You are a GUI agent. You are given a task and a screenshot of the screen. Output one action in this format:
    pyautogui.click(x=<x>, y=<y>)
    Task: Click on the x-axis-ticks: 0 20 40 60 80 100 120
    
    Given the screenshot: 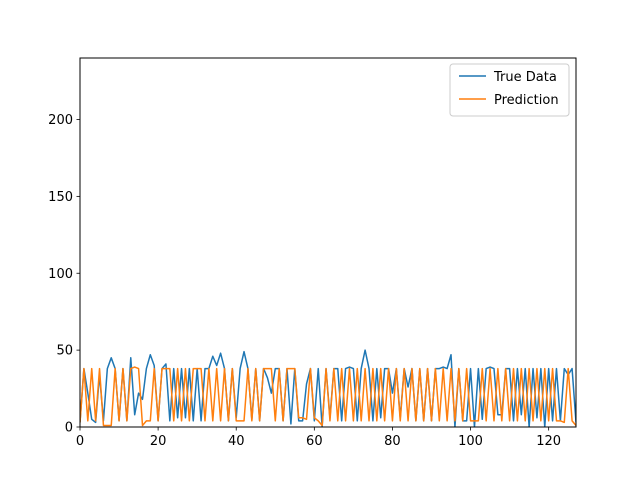 What is the action you would take?
    pyautogui.click(x=318, y=438)
    